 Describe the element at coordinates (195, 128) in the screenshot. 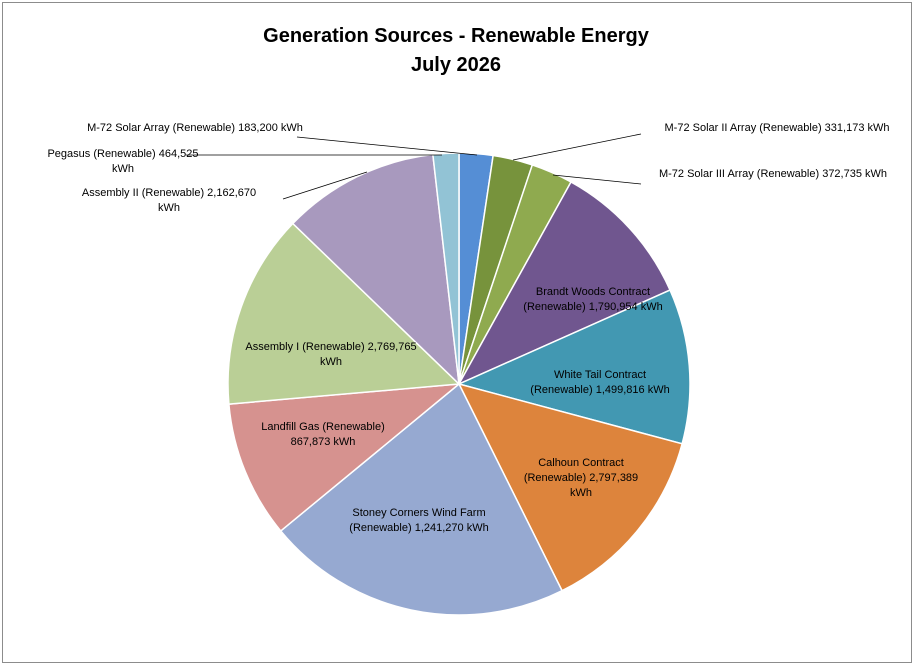

I see `data-label-1: M-72 Solar Array (Renewable) 183,200 kWh` at that location.